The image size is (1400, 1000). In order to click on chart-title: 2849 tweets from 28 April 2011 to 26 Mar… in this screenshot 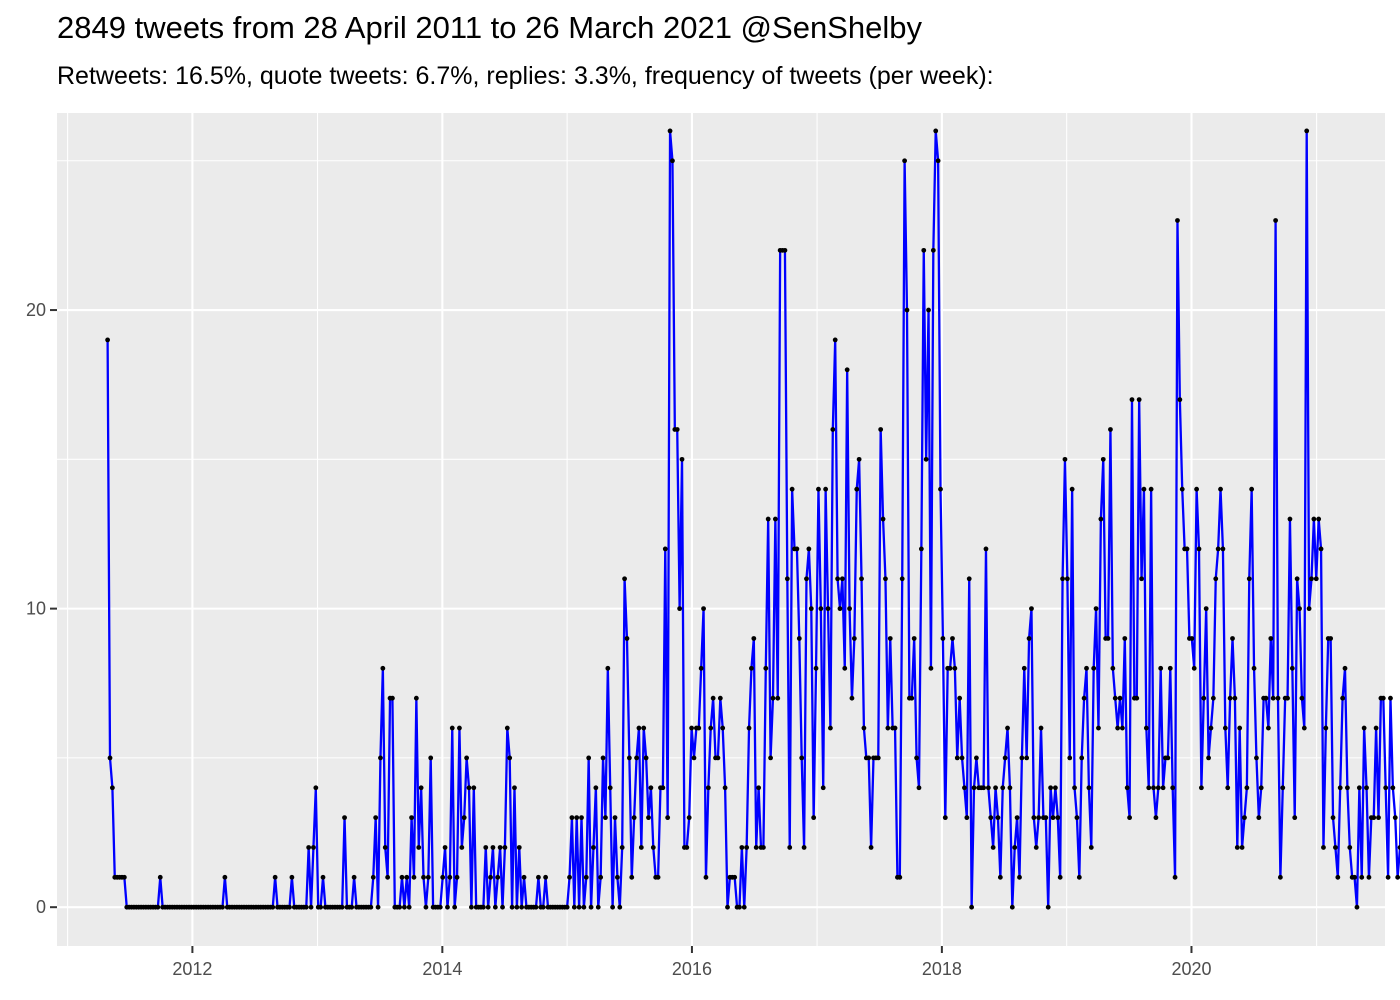, I will do `click(489, 27)`.